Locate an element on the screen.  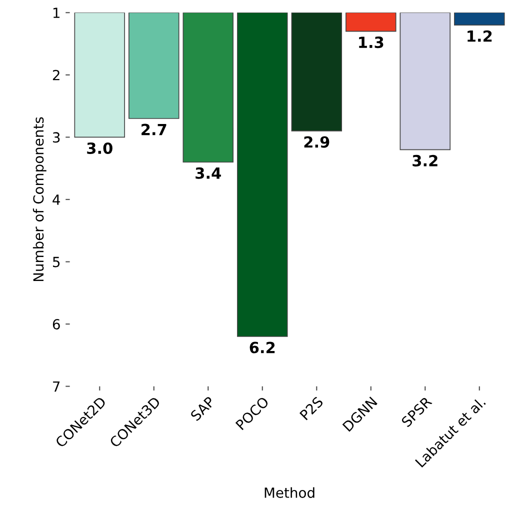
data-label: 2.7 is located at coordinates (154, 130).